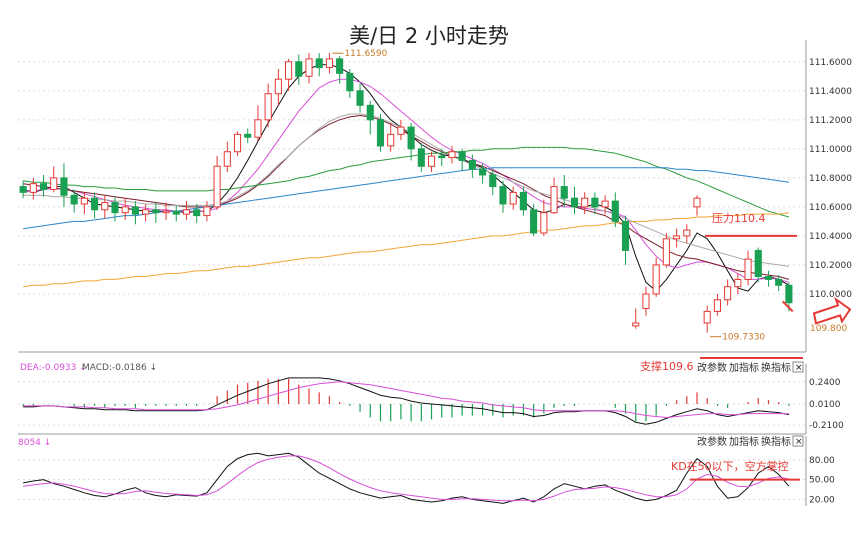  What do you see at coordinates (712, 441) in the screenshot?
I see `kd-params-button: 改参数` at bounding box center [712, 441].